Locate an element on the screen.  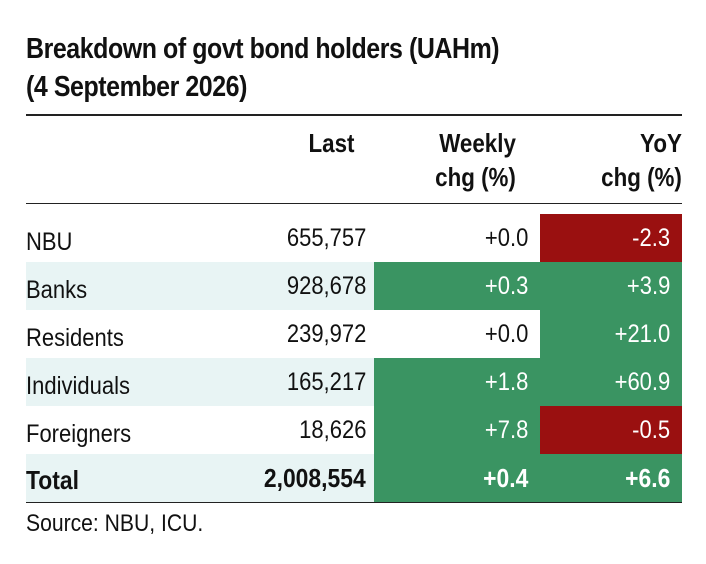
row-label: Total is located at coordinates (136, 478).